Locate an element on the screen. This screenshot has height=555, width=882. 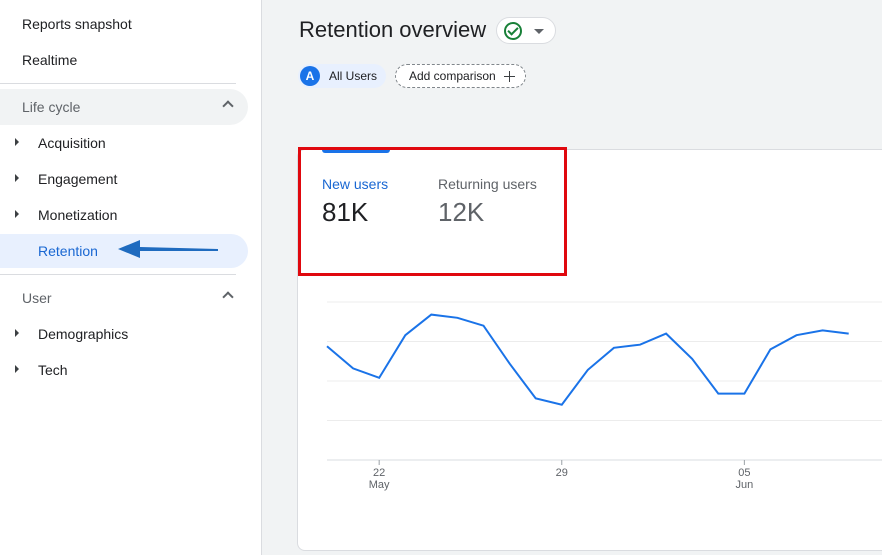
page-title: Retention overview is located at coordinates (393, 29).